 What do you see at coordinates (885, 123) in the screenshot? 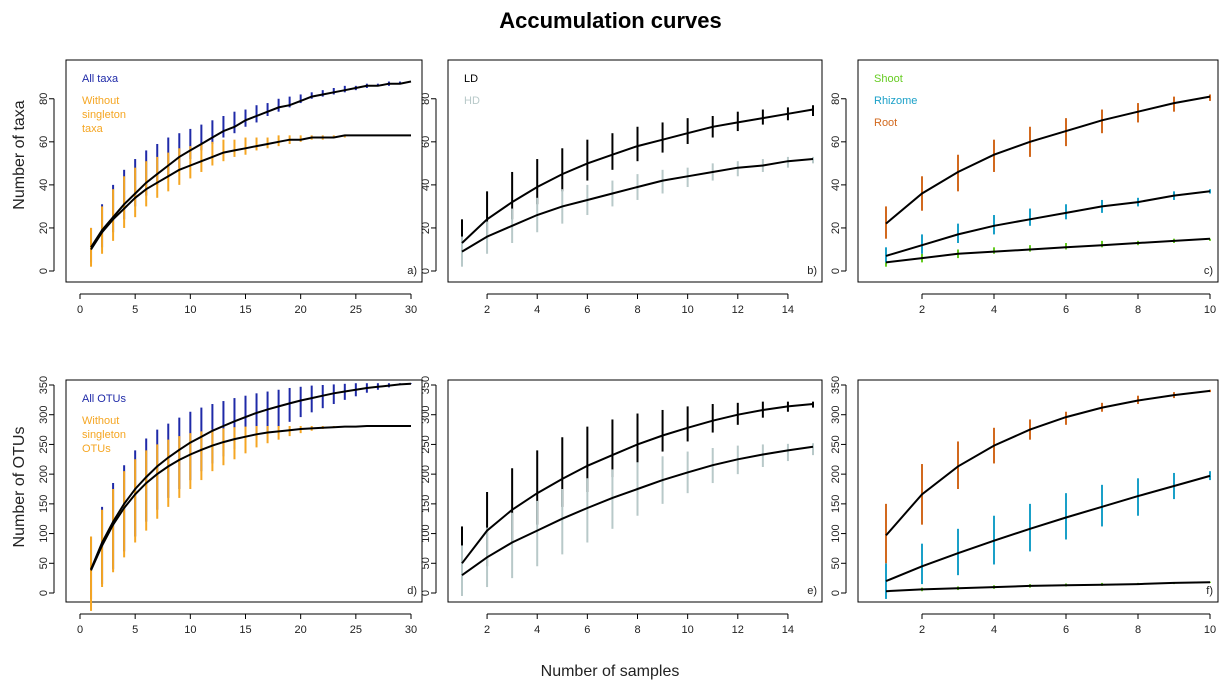
I see `legend-entry: Root` at bounding box center [885, 123].